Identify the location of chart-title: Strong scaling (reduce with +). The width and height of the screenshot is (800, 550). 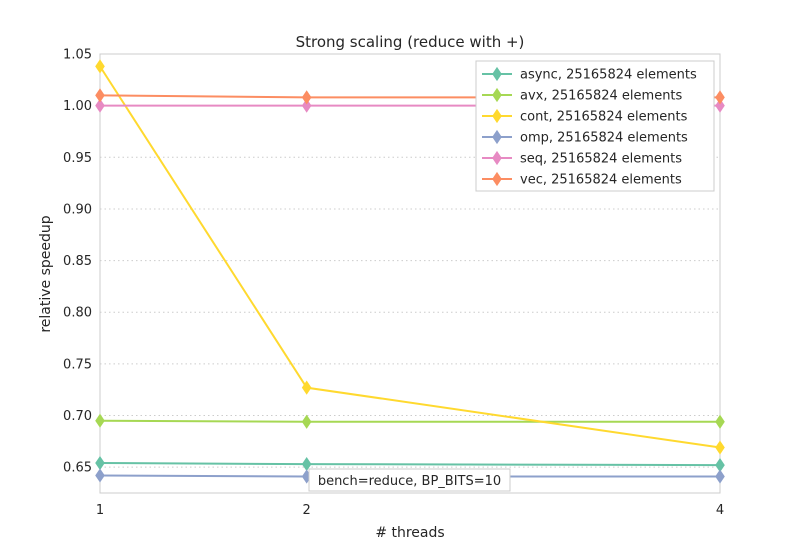
(410, 42).